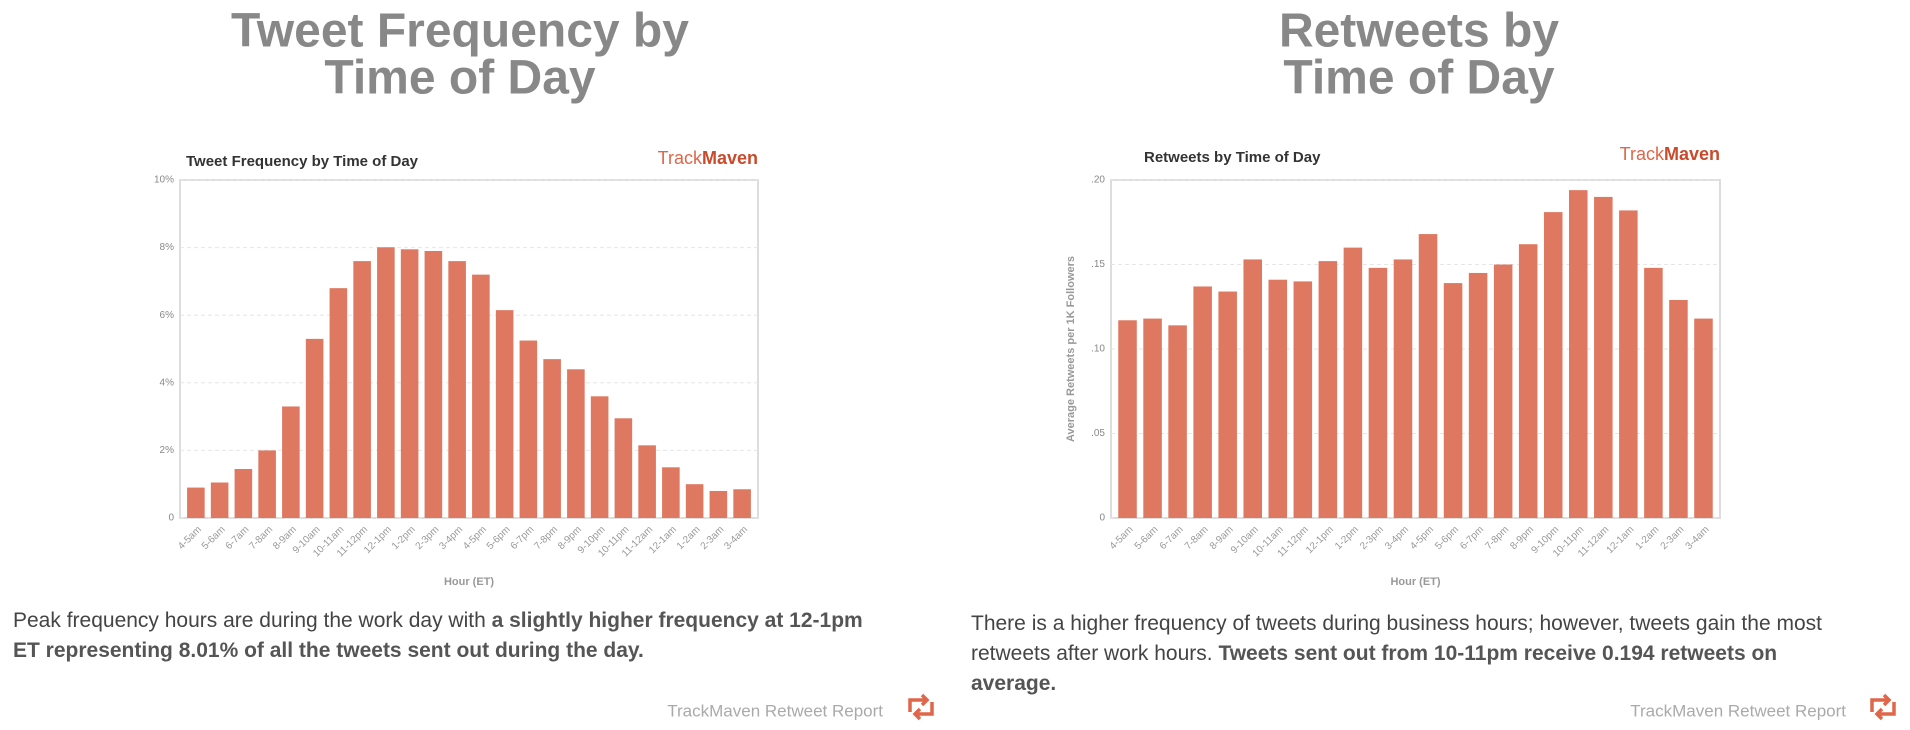  I want to click on chart-title: Tweet Frequency by Time of Day, so click(302, 161).